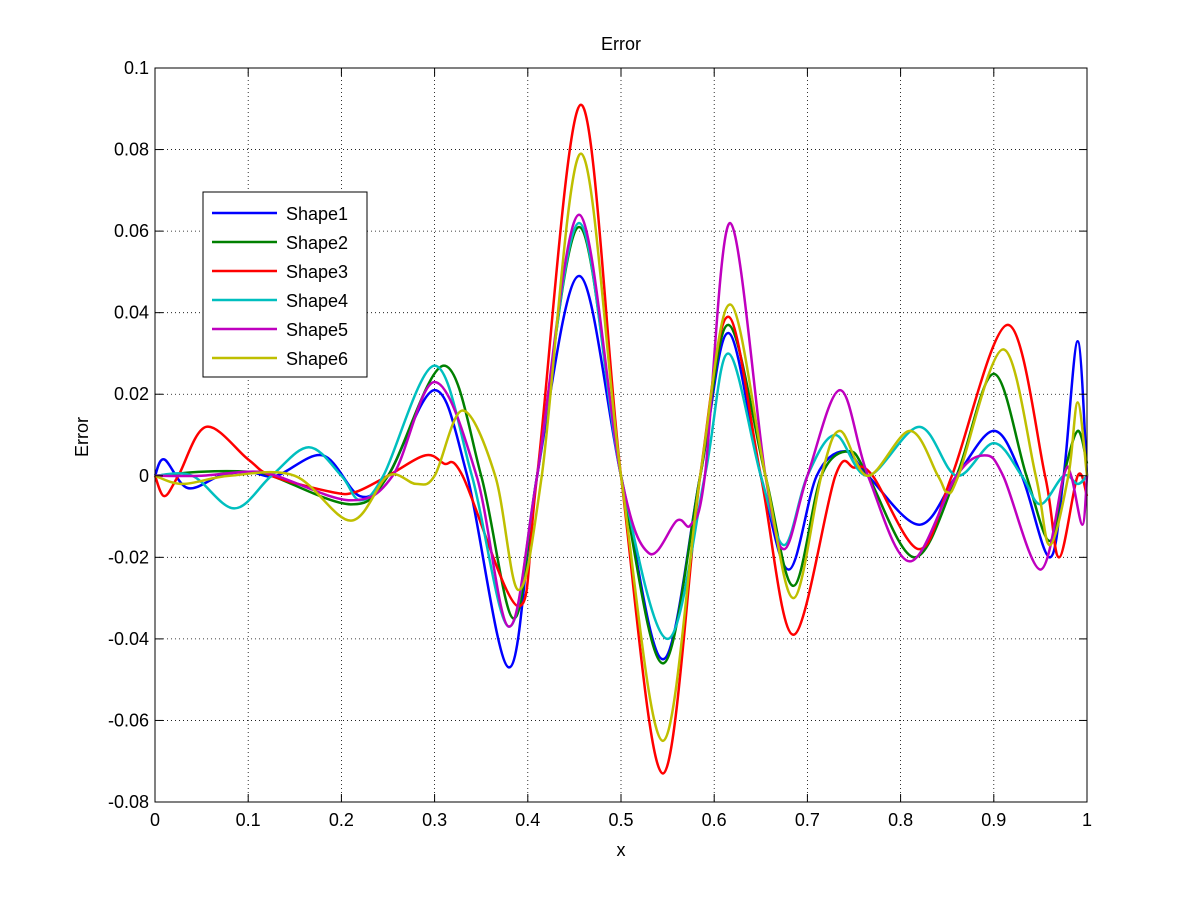 This screenshot has width=1201, height=906. I want to click on x-tick-label: 0.2, so click(341, 820).